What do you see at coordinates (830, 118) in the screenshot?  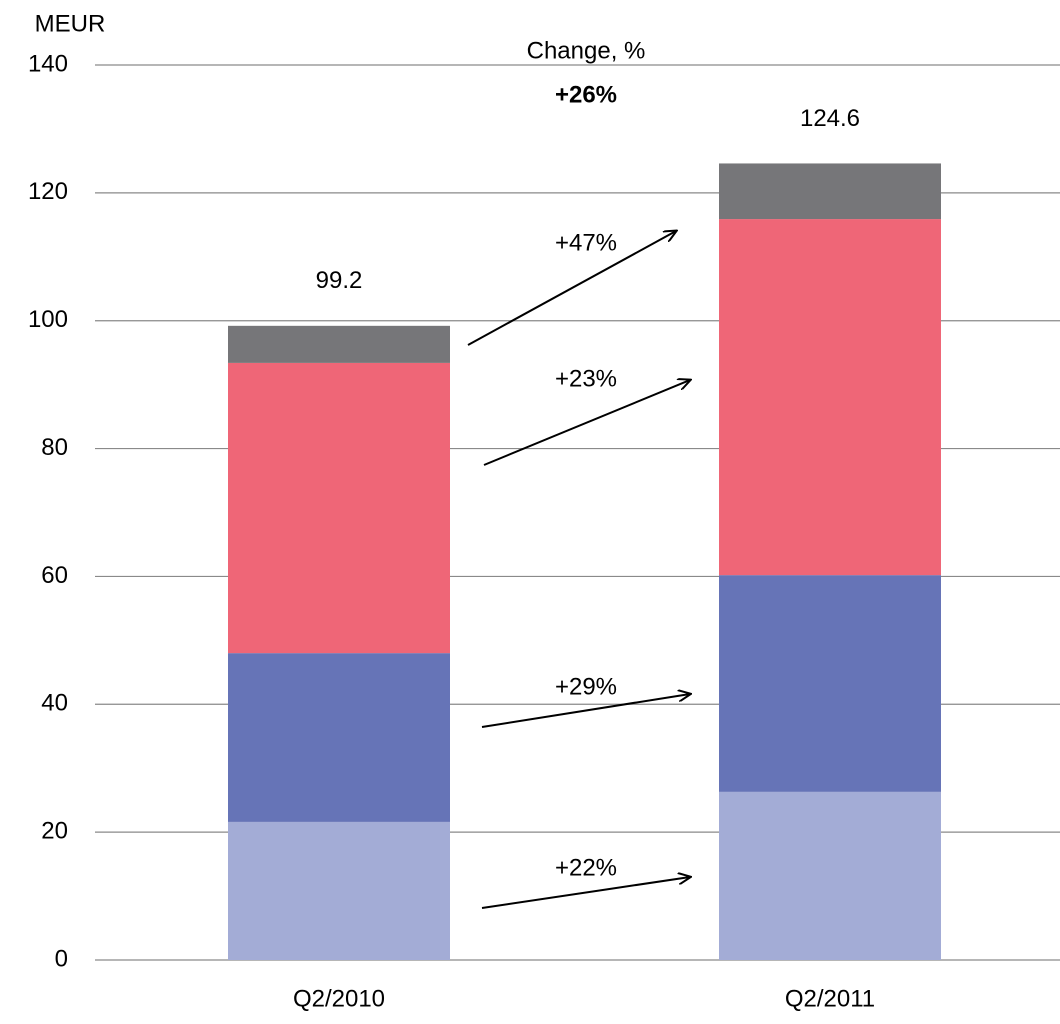 I see `total-label: 124.6` at bounding box center [830, 118].